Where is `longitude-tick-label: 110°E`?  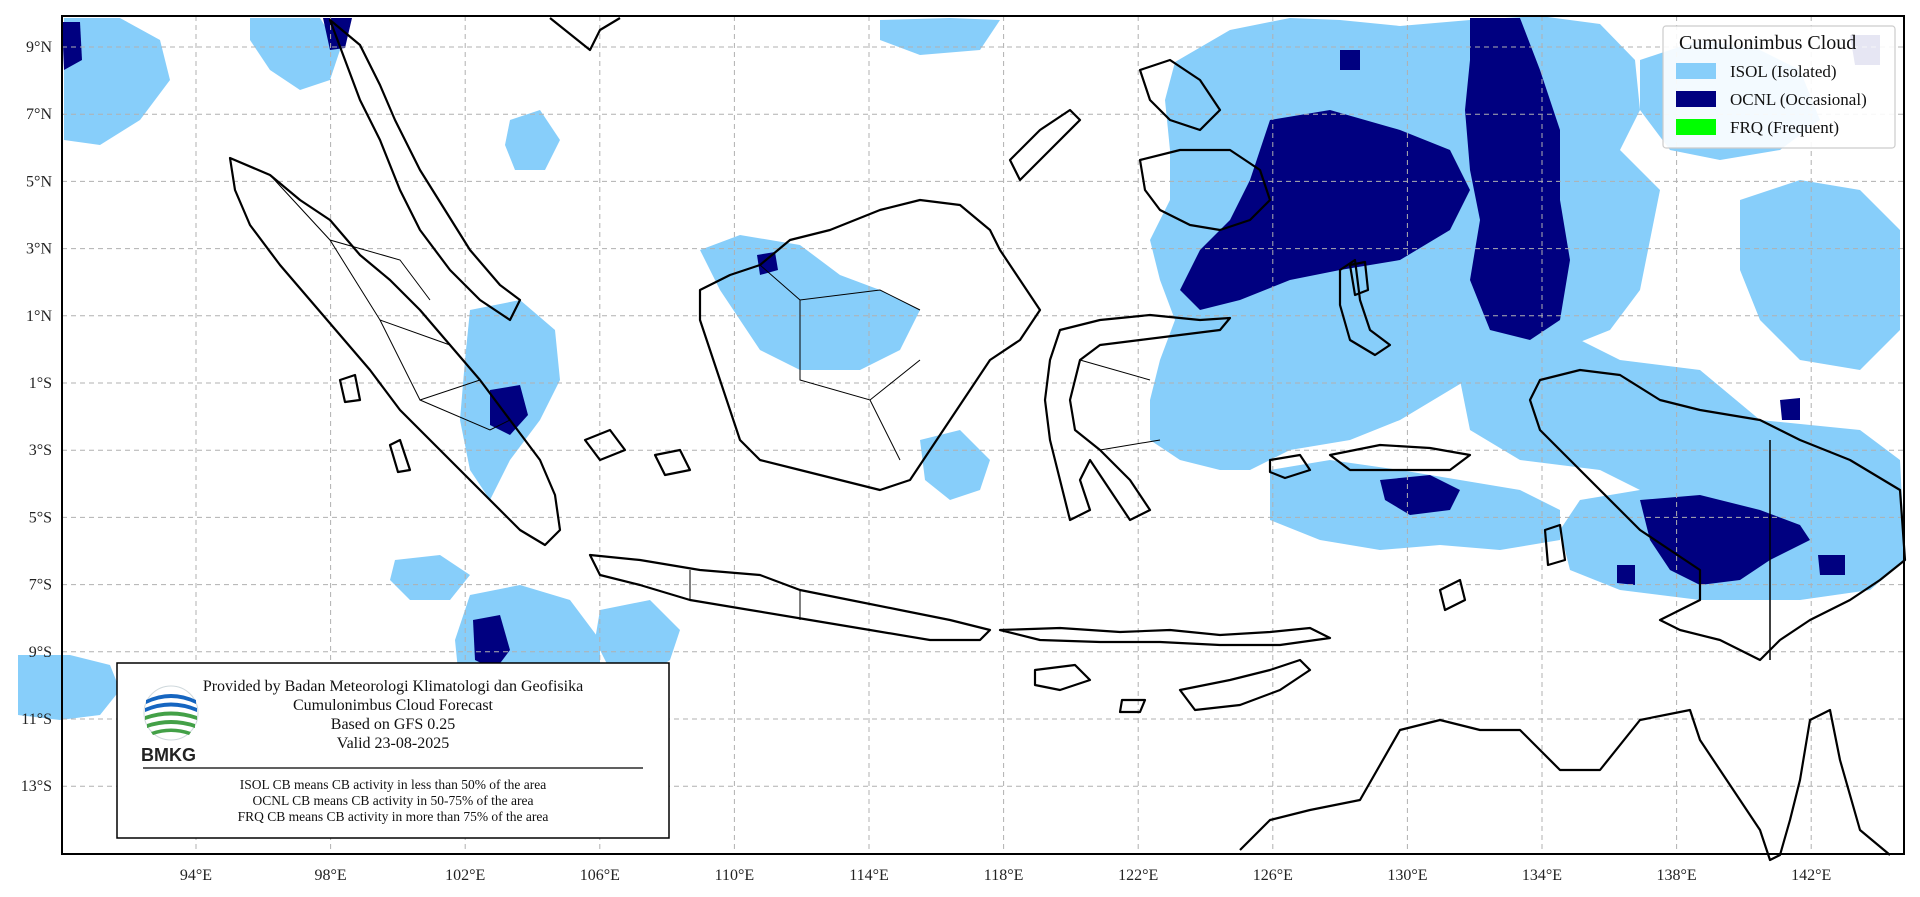 longitude-tick-label: 110°E is located at coordinates (735, 875).